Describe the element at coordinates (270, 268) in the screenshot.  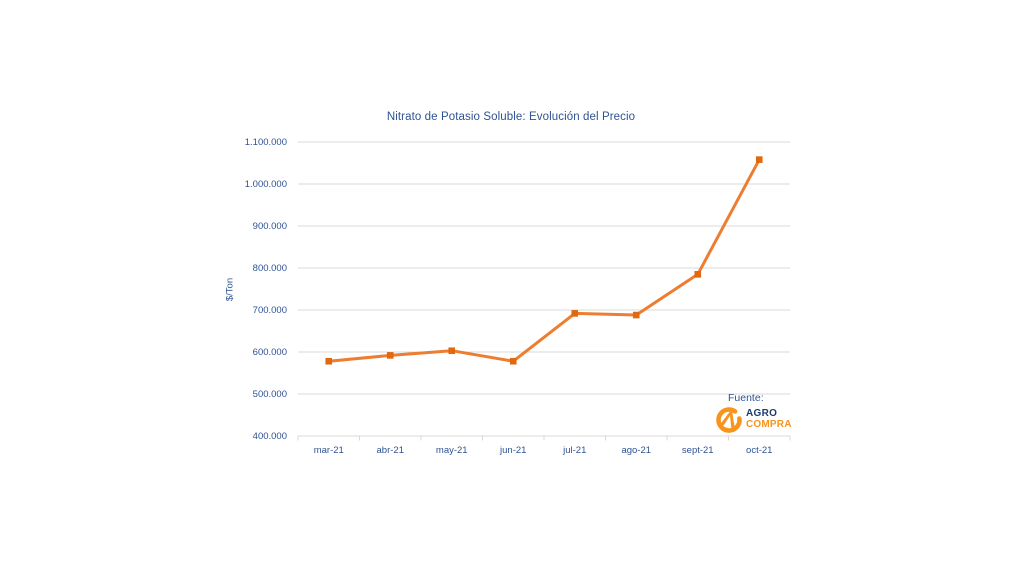
I see `y-tick-label: 800.000` at that location.